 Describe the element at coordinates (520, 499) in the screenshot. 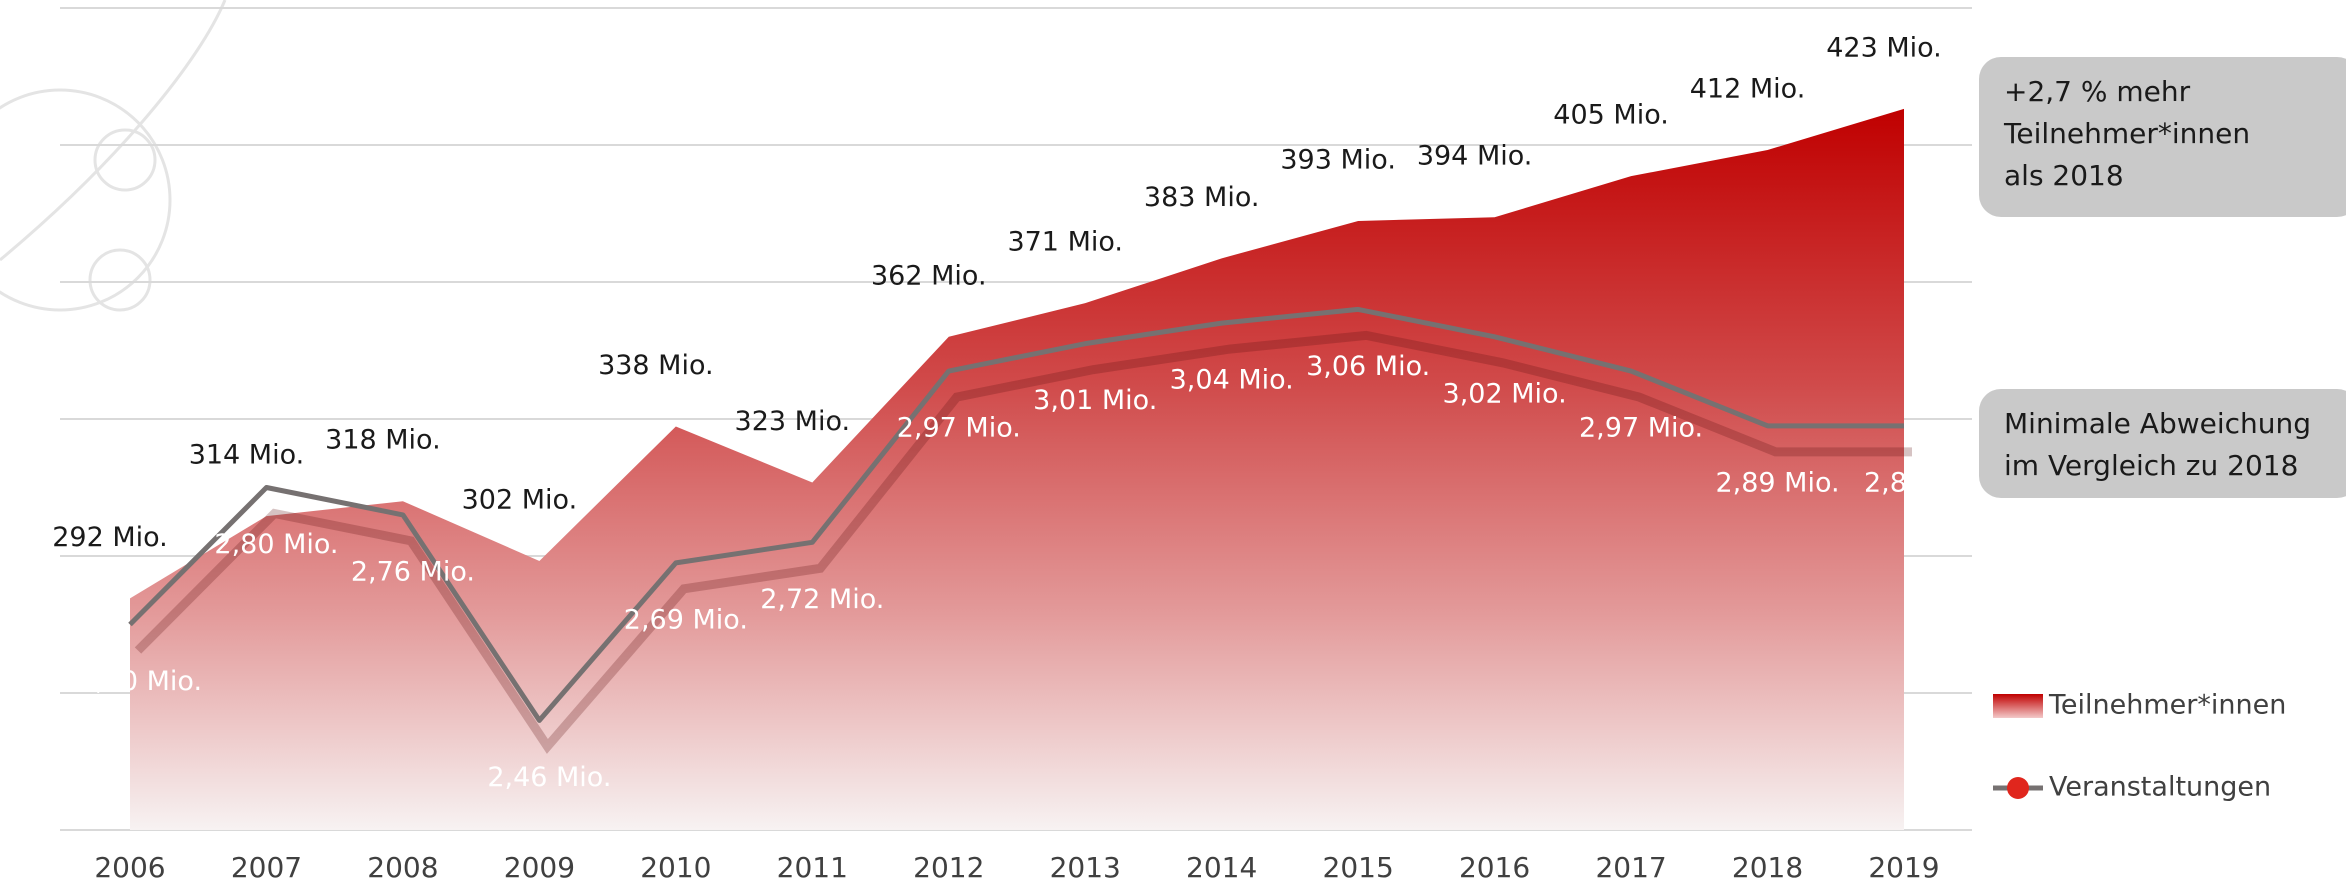

I see `data-label: 302 Mio.` at that location.